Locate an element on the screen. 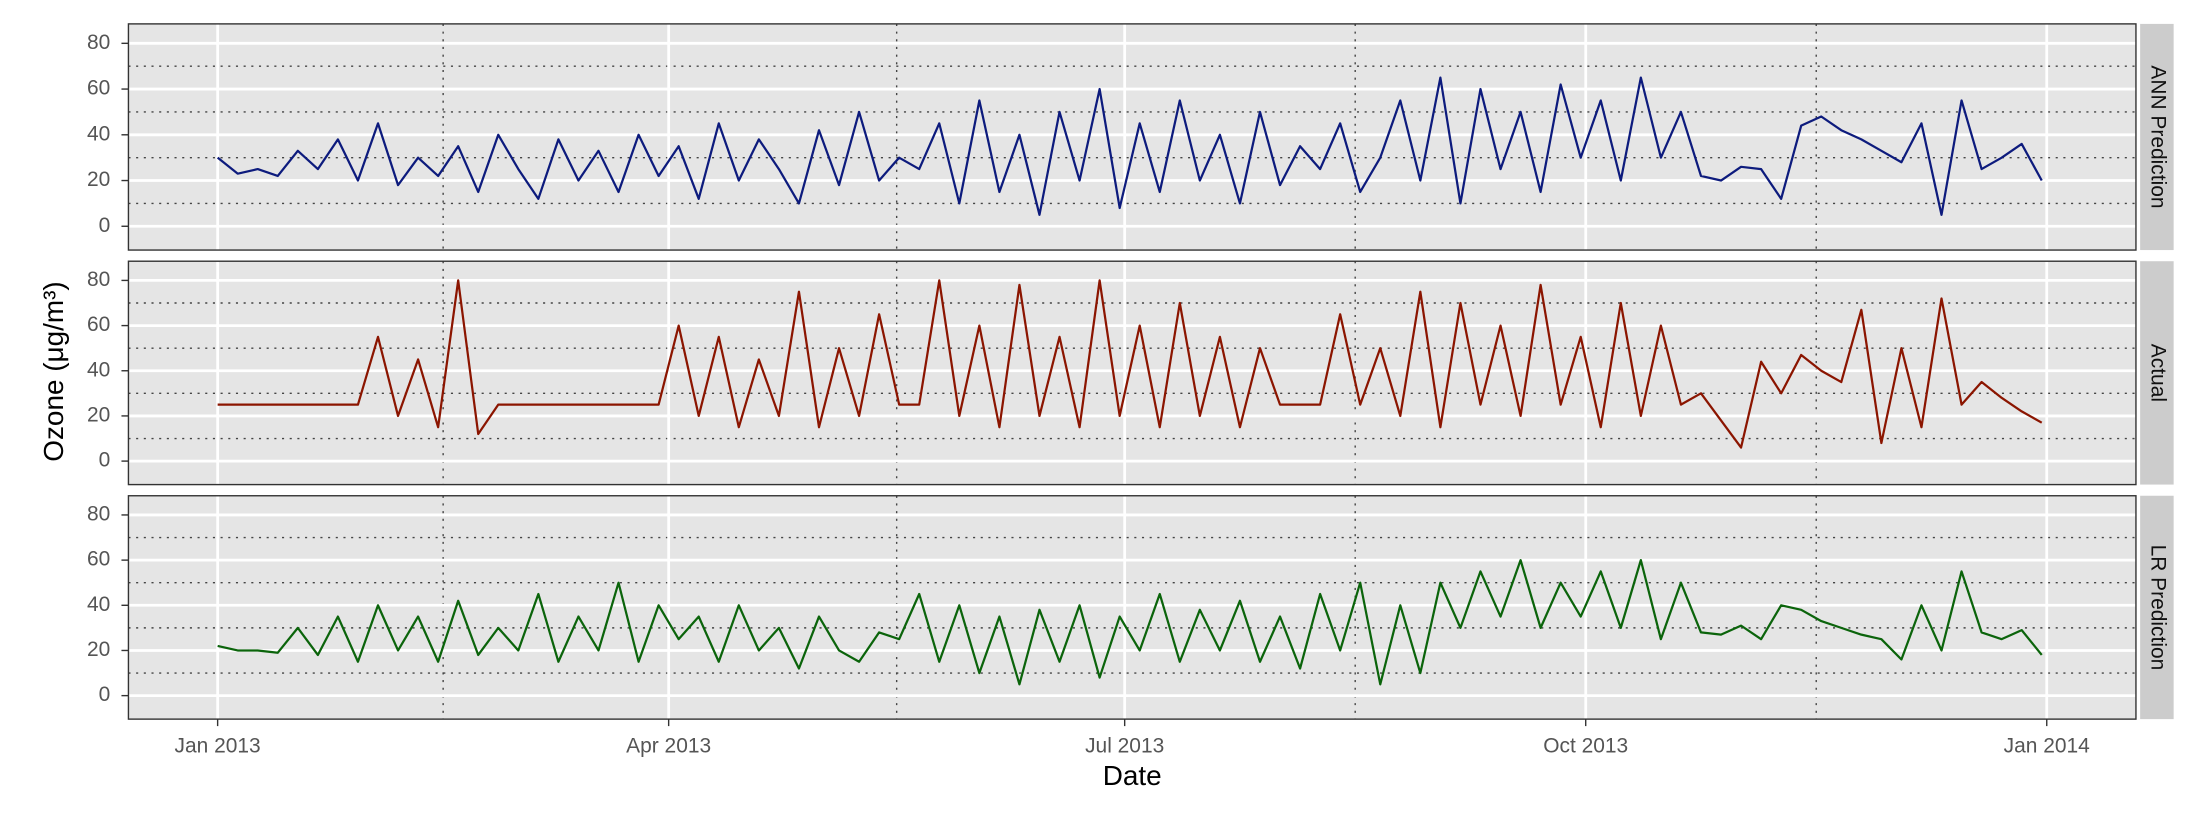 This screenshot has width=2189, height=817. x-tick-label: Jul 2013 is located at coordinates (1124, 746).